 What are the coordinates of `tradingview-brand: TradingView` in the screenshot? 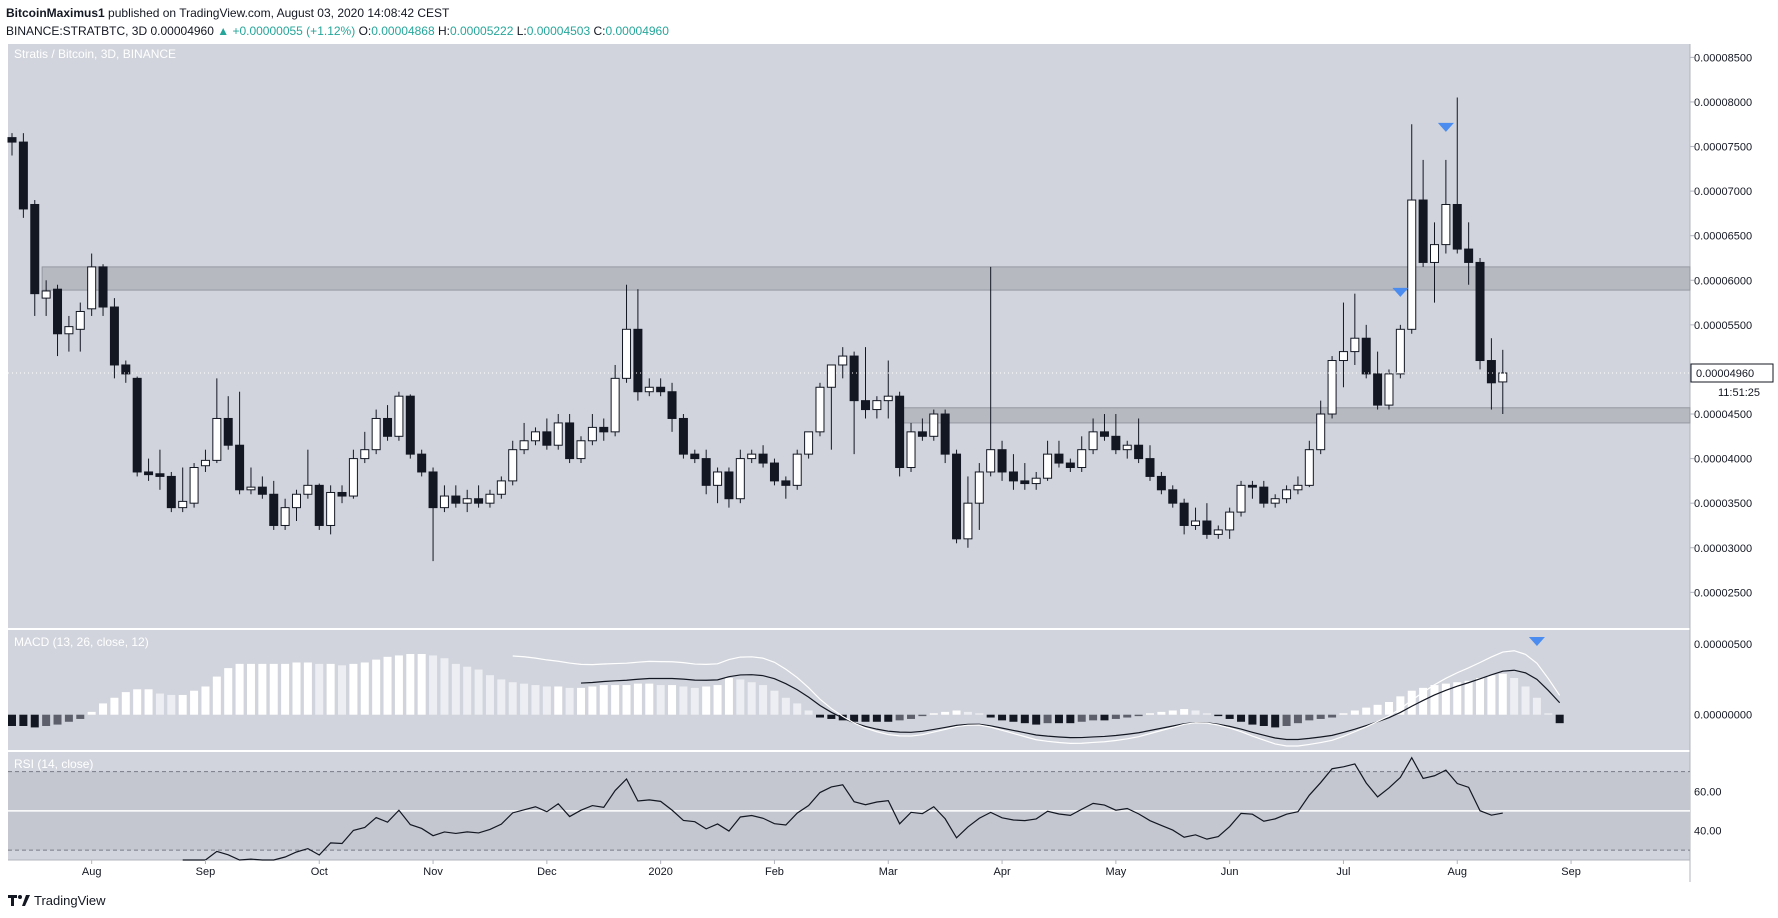 It's located at (70, 900).